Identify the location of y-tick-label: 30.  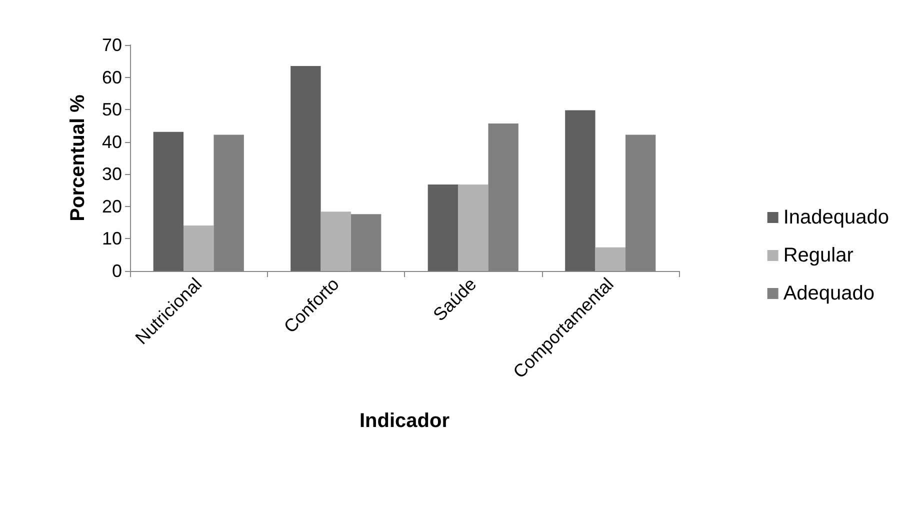
(112, 174).